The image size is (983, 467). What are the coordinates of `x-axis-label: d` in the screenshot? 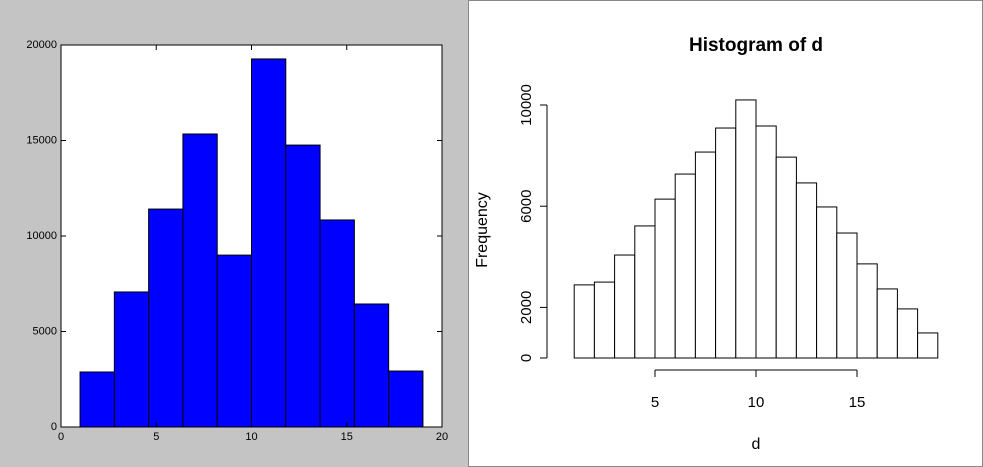 It's located at (756, 444).